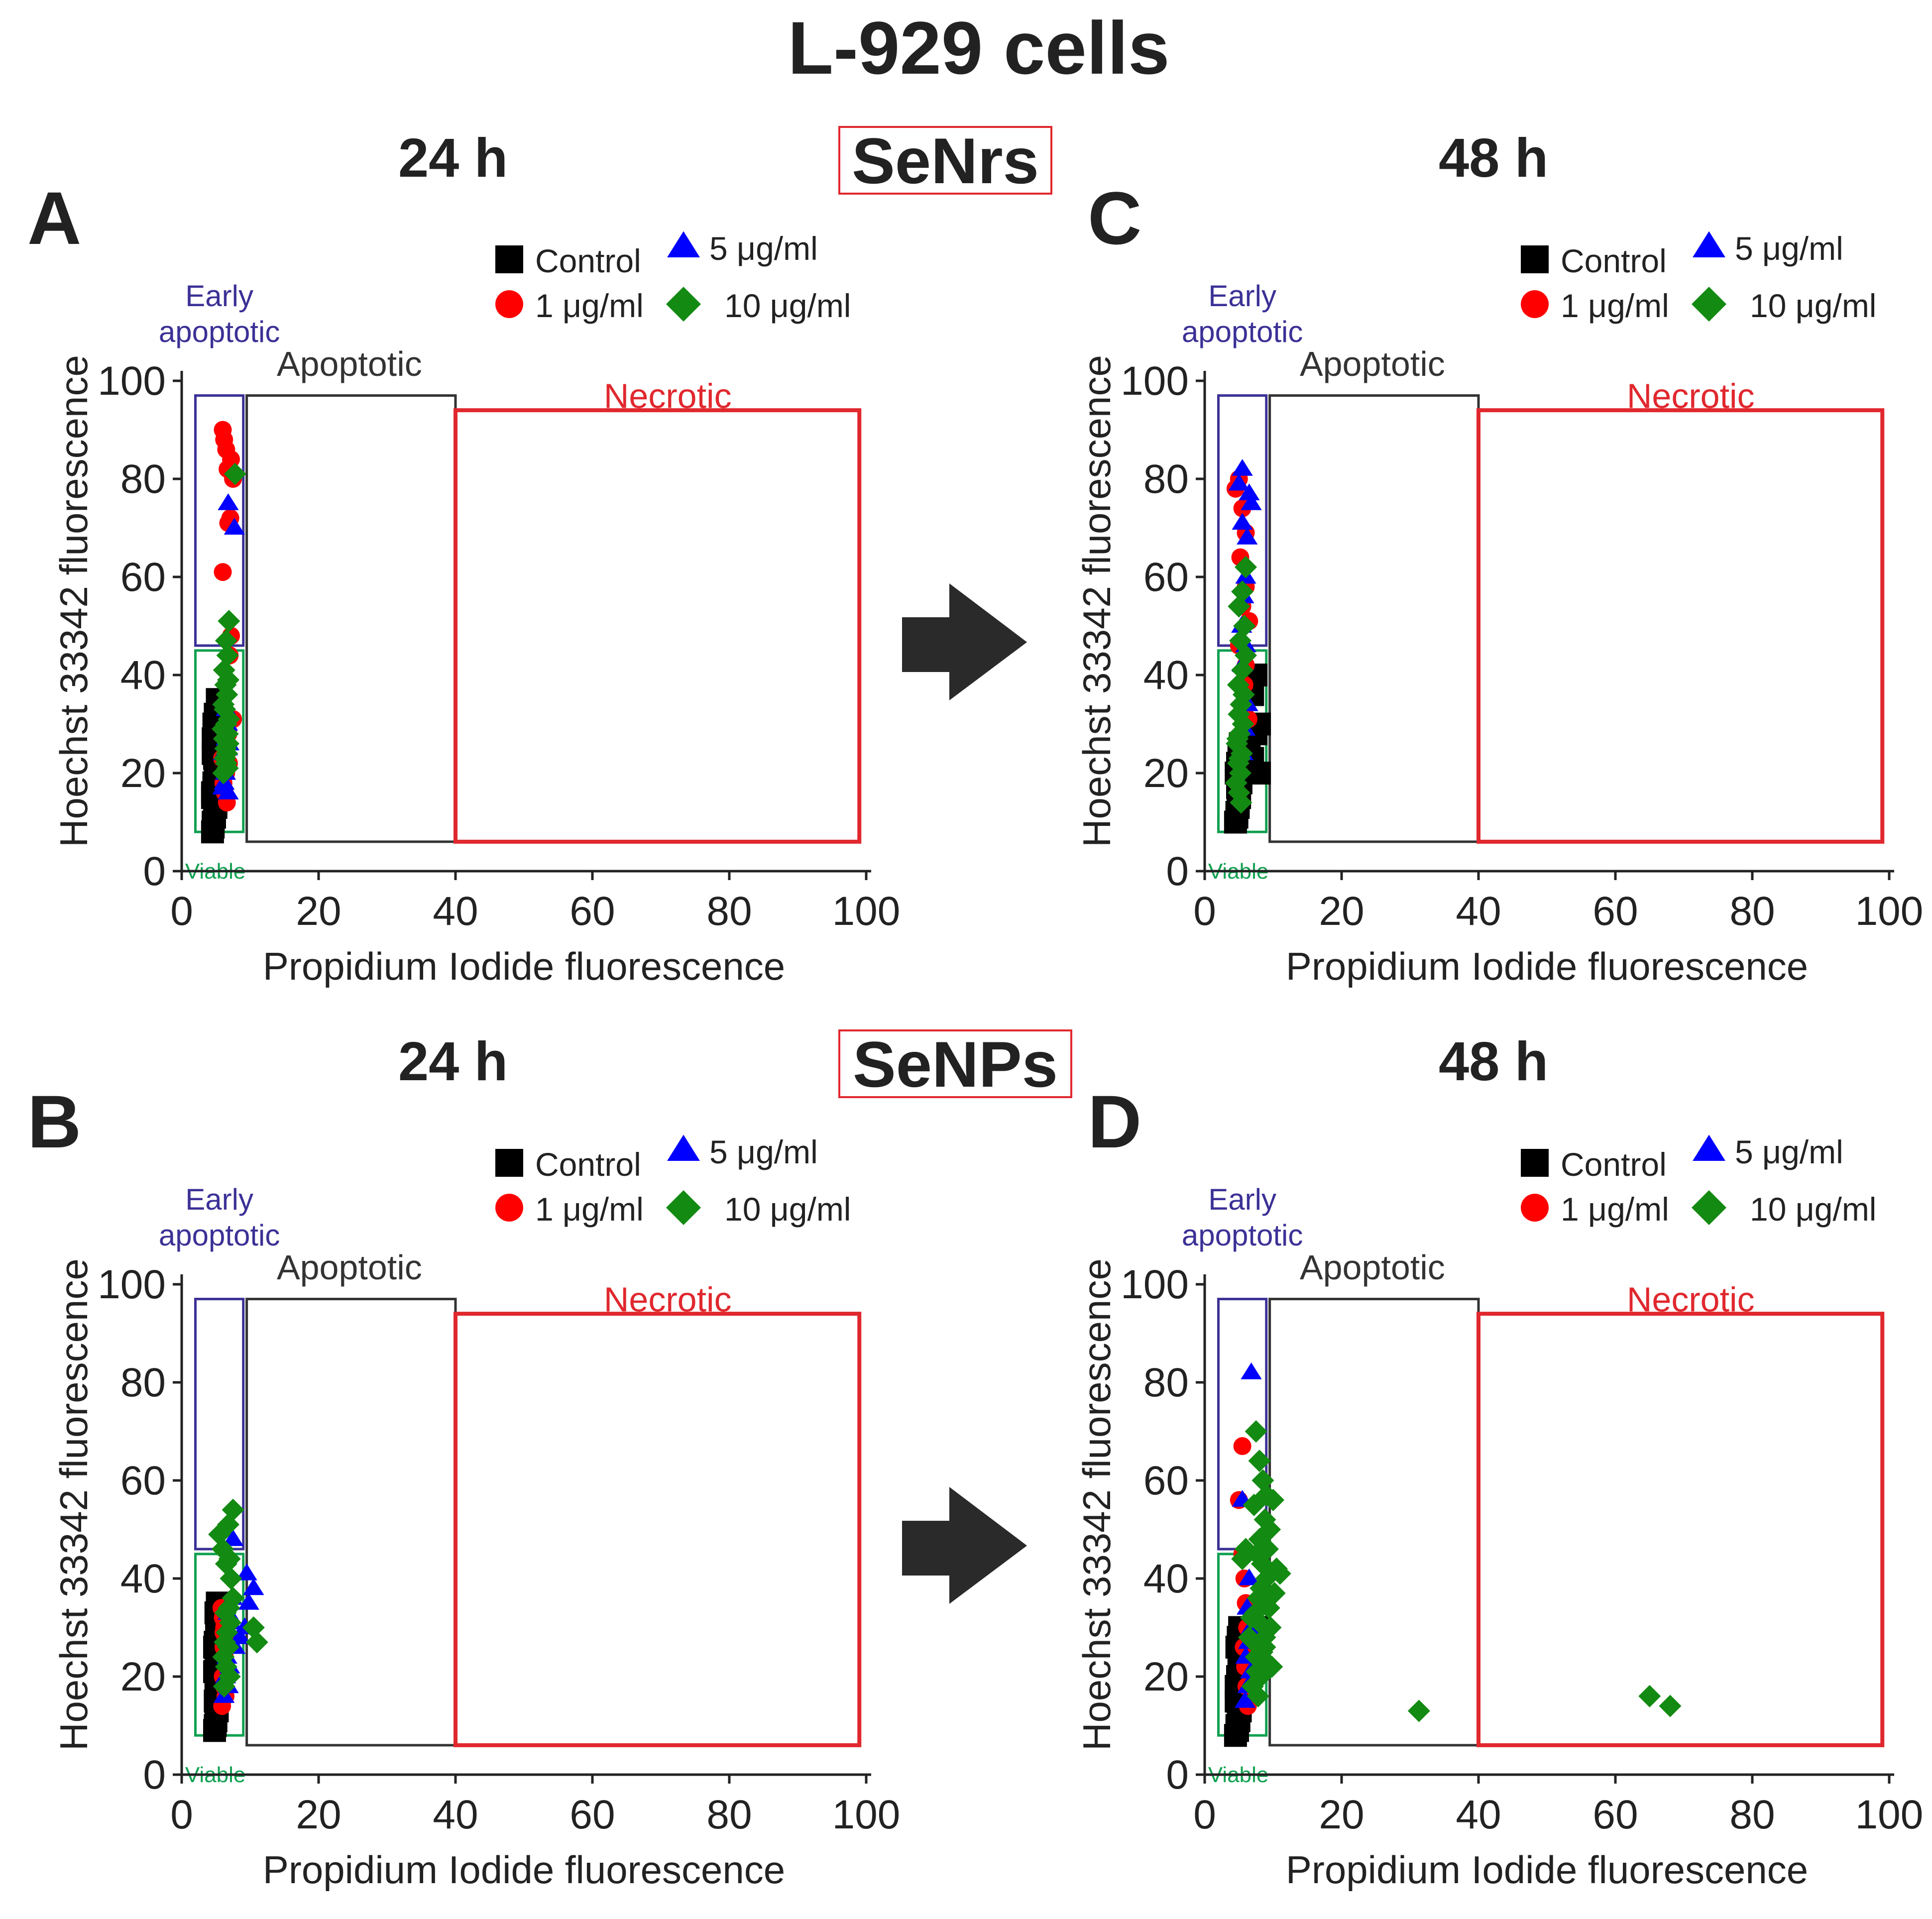 This screenshot has height=1919, width=1932. Describe the element at coordinates (509, 1163) in the screenshot. I see `legend-marker-square` at that location.